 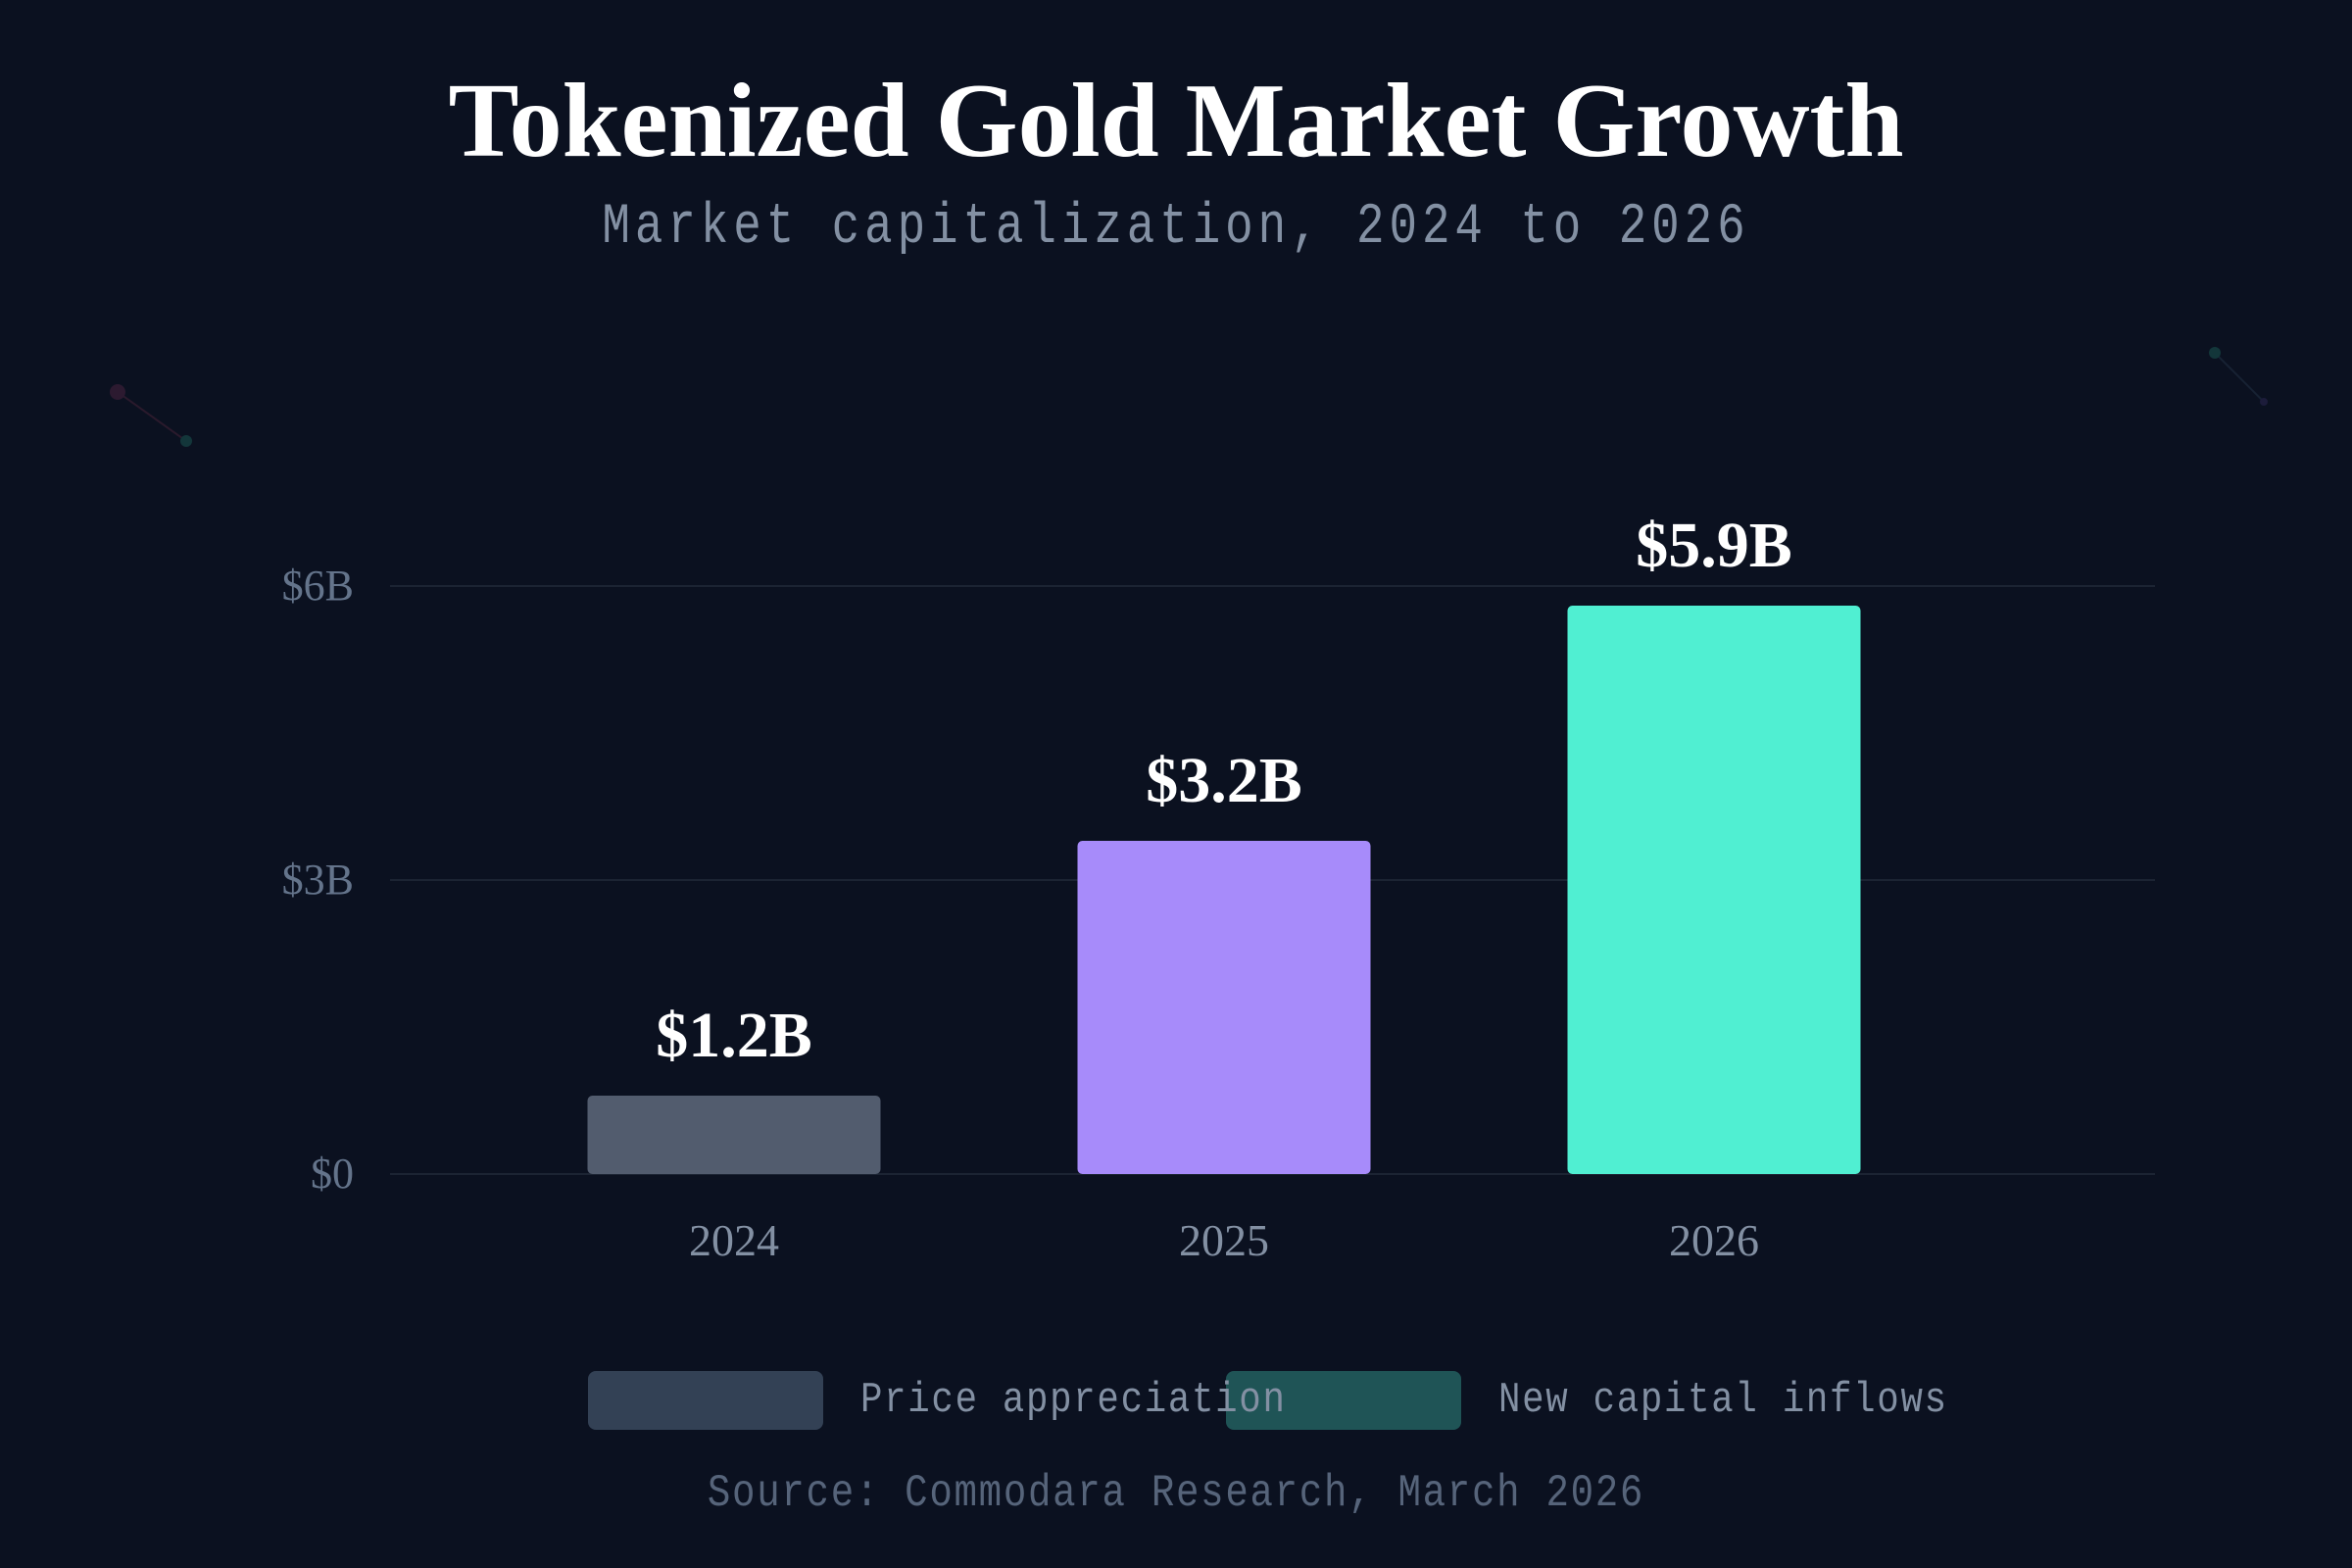 What do you see at coordinates (705, 1400) in the screenshot?
I see `legend-swatch-price-appreciation` at bounding box center [705, 1400].